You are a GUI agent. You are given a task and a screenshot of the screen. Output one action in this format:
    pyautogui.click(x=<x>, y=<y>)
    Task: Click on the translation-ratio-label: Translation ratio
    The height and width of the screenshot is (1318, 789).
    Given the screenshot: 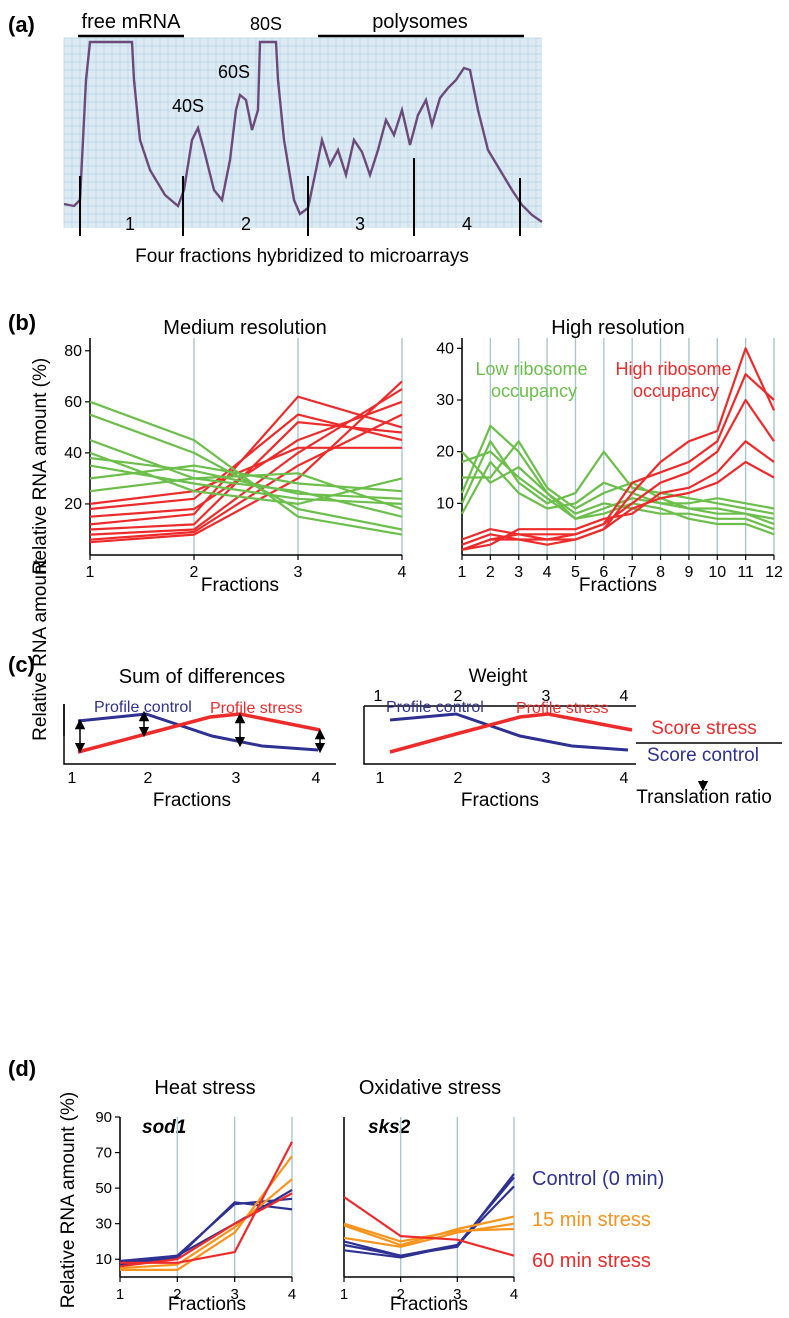 What is the action you would take?
    pyautogui.click(x=704, y=797)
    